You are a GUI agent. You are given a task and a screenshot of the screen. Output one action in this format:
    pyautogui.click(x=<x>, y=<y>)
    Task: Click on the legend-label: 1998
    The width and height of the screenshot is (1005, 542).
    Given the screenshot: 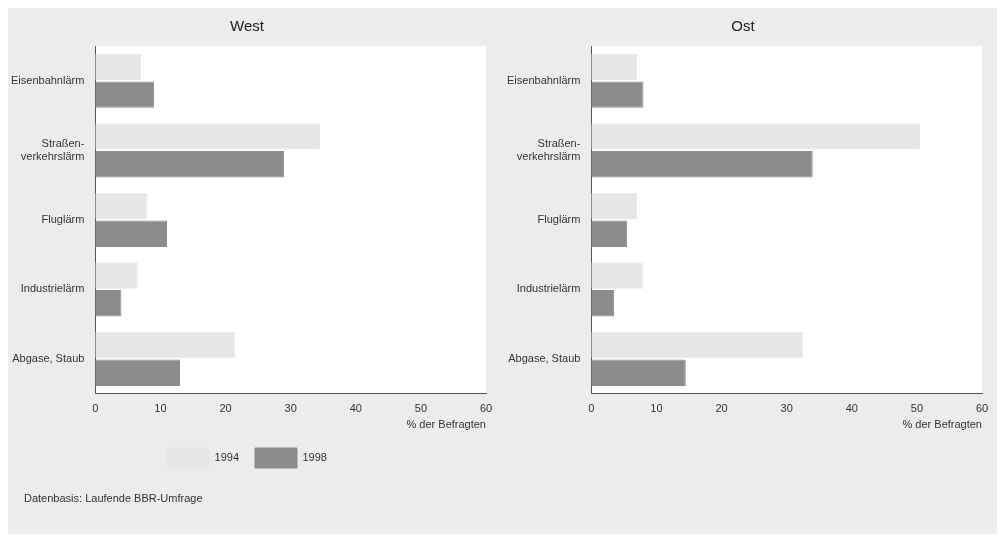 What is the action you would take?
    pyautogui.click(x=314, y=457)
    